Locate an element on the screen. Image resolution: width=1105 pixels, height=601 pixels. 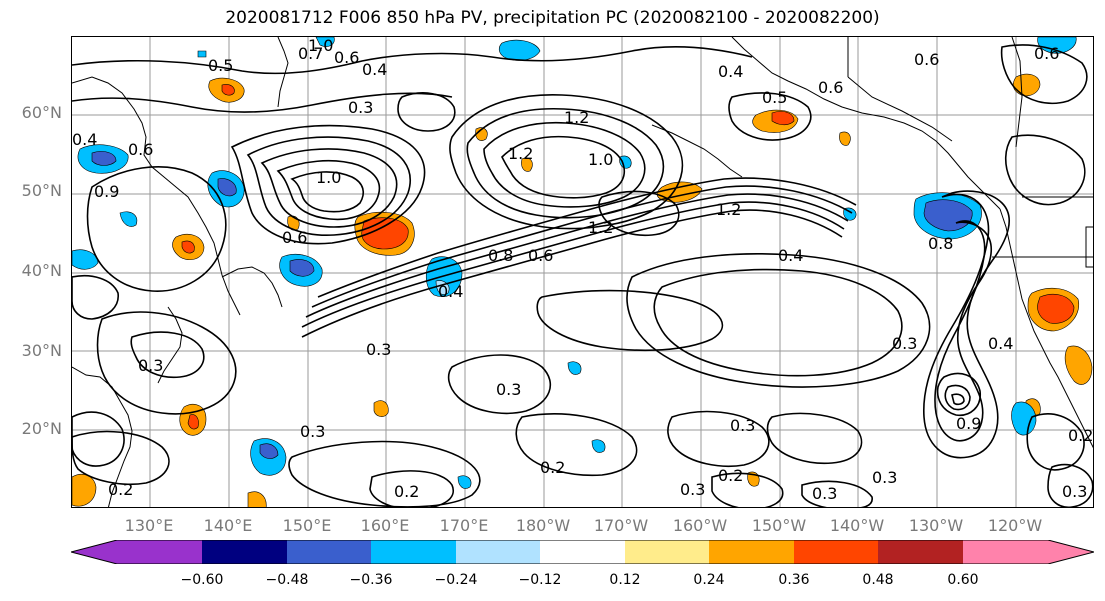
lon-label-170w: 170°W is located at coordinates (621, 525).